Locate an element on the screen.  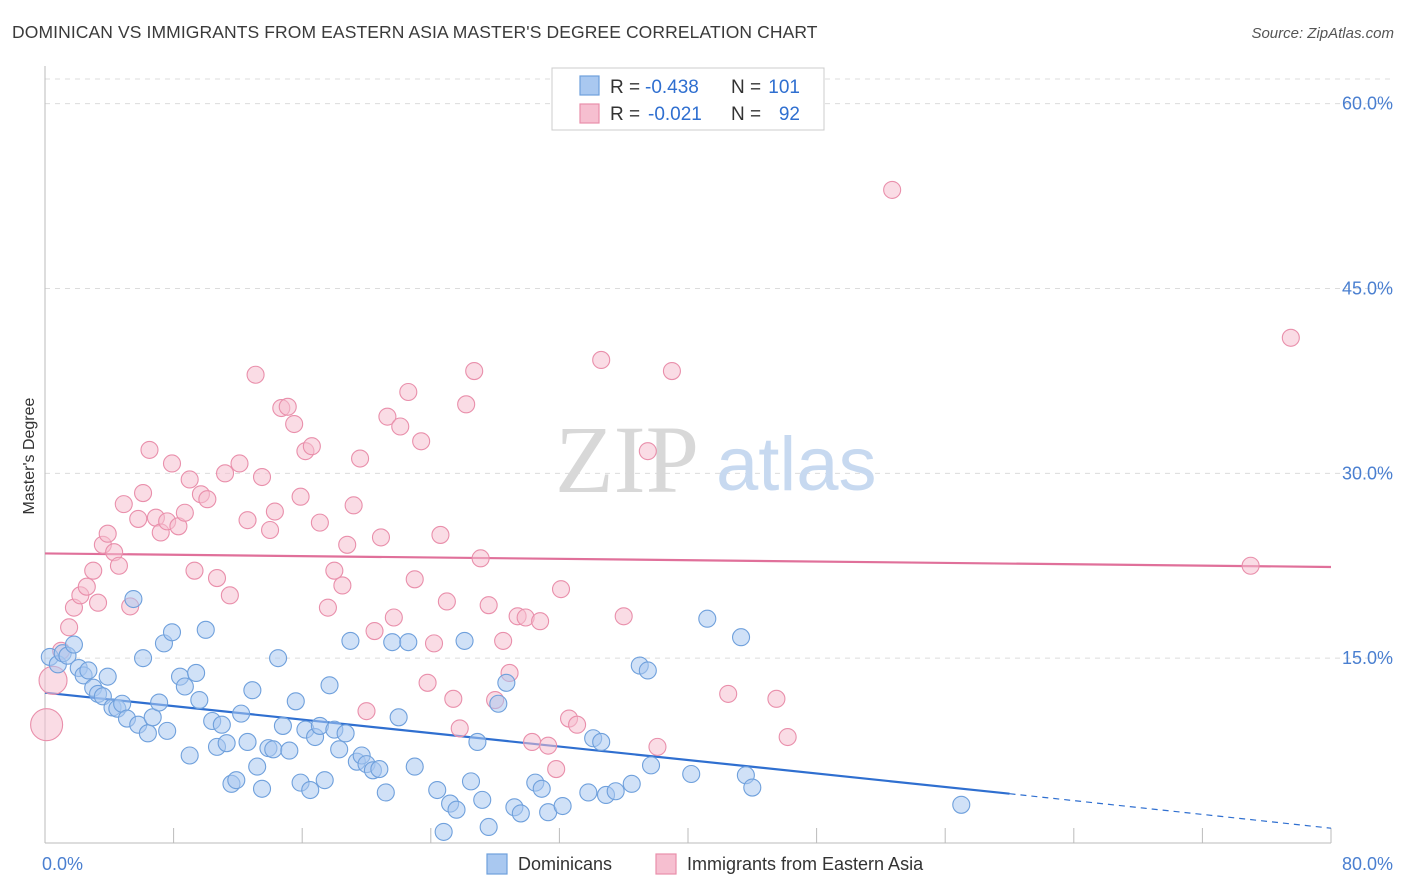
bottom-legend: Dominicans Immigrants from Eastern Asia is located at coordinates (705, 864).